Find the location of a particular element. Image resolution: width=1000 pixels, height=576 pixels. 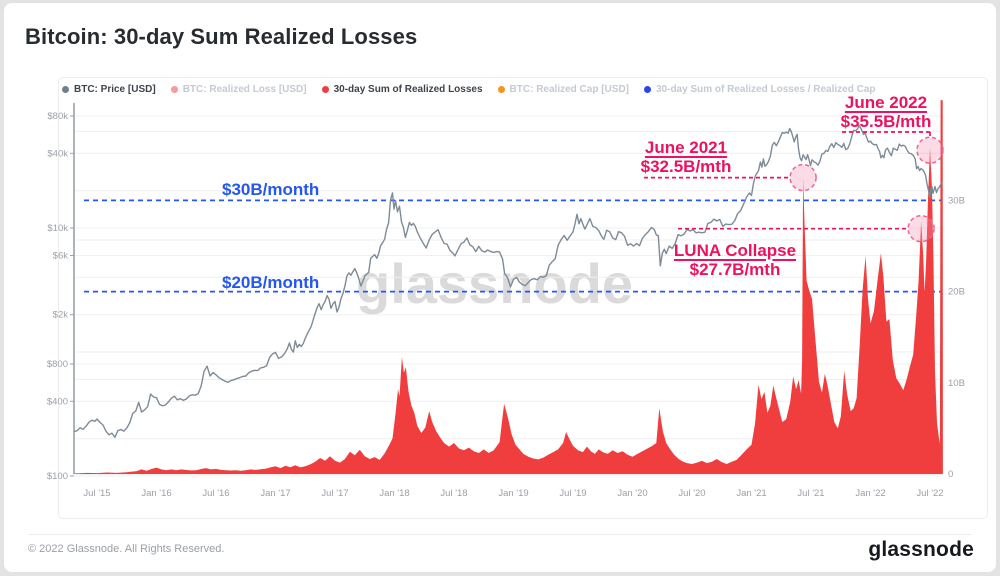

annotation-luna-collapse-title: LUNA Collapse is located at coordinates (735, 250).